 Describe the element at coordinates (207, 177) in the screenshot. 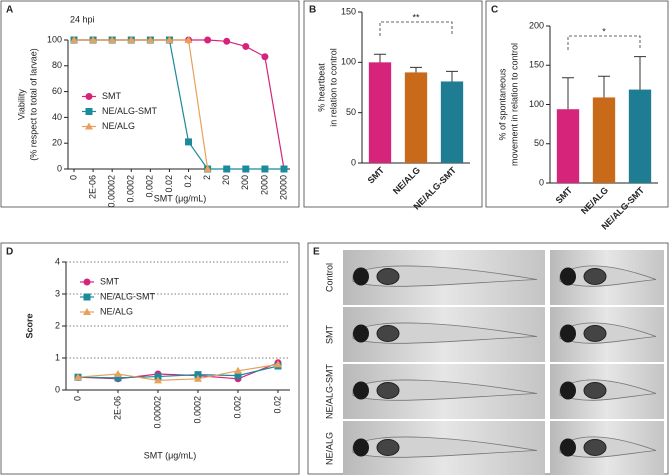

I see `x-tick-label: 2` at that location.